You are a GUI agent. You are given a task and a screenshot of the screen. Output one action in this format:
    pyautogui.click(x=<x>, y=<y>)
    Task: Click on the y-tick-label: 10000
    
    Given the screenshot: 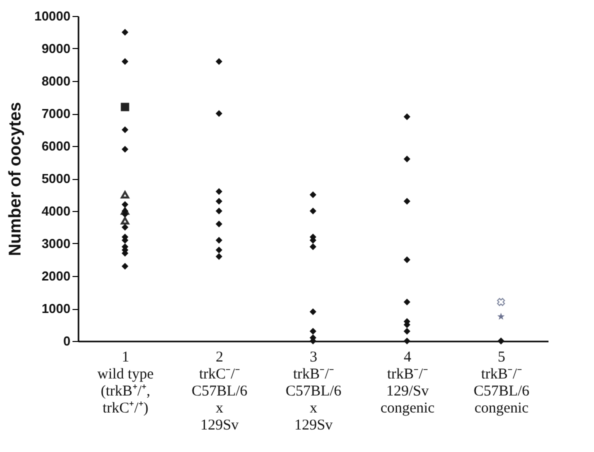 What is the action you would take?
    pyautogui.click(x=52, y=16)
    